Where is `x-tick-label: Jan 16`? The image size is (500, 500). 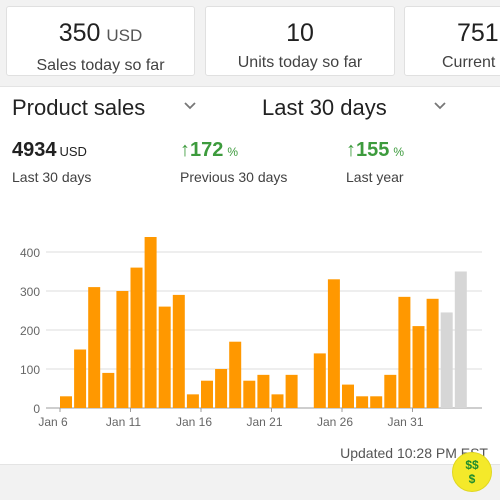 x-tick-label: Jan 16 is located at coordinates (194, 422).